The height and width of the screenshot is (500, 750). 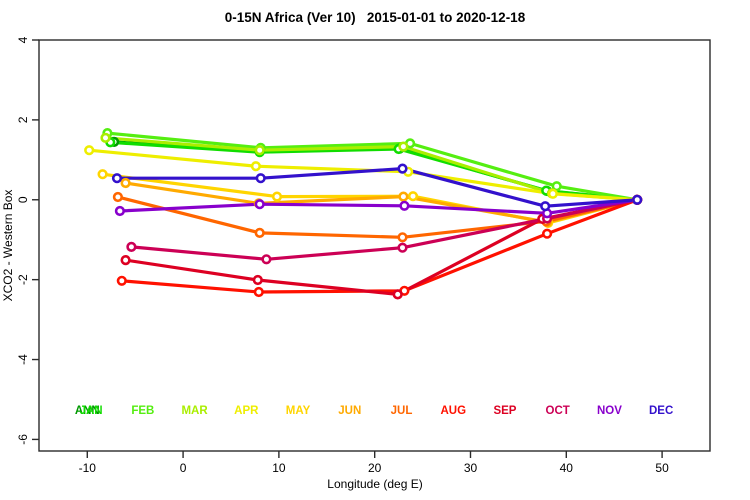 I want to click on legend-label-APR: APR, so click(x=246, y=411).